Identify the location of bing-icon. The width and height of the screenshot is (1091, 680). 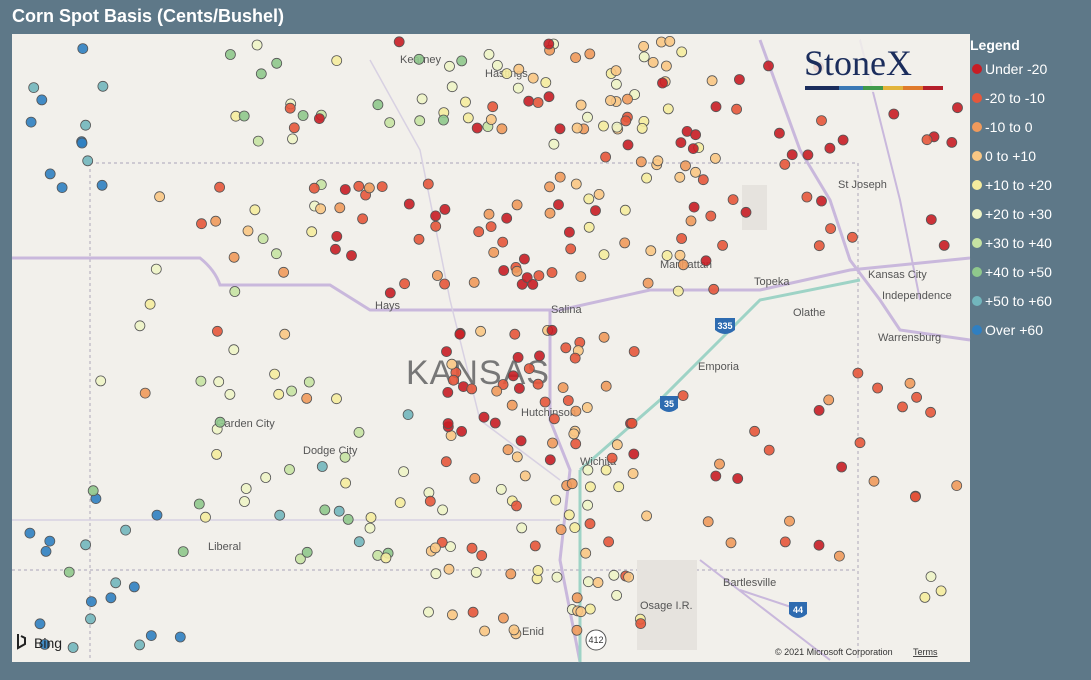
(21, 642).